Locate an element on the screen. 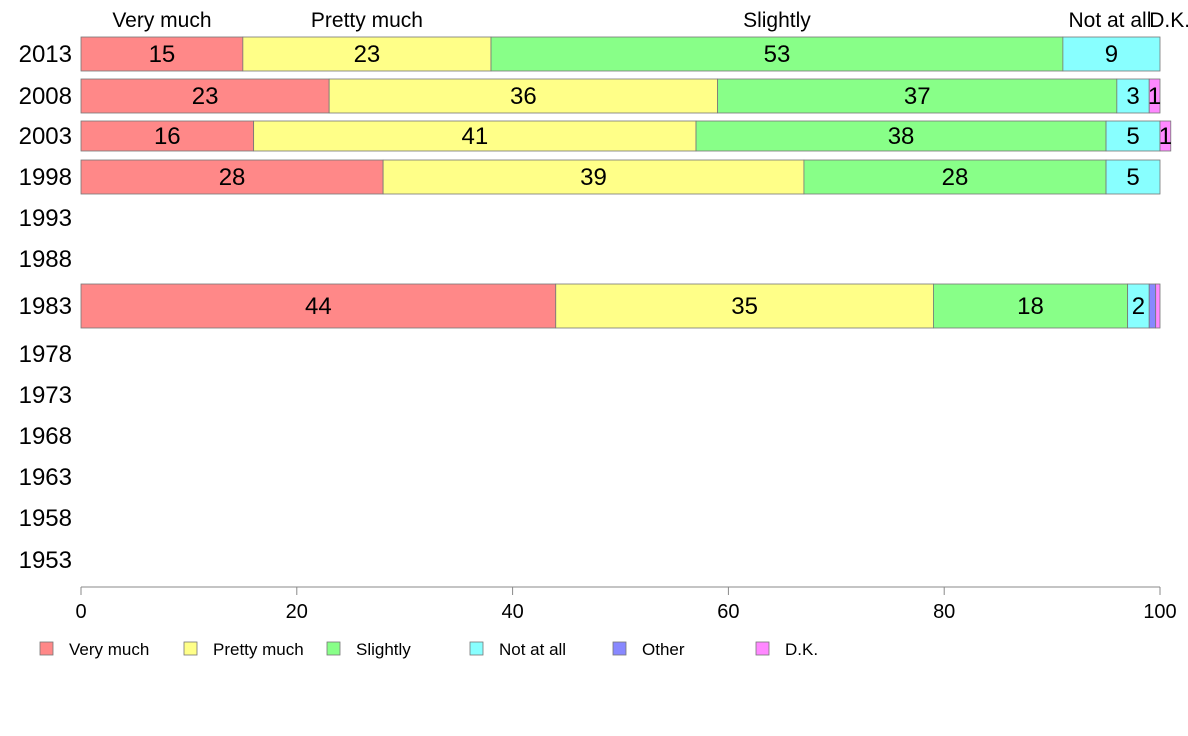 The image size is (1188, 736). legend-label-not-at-all: Not at all is located at coordinates (532, 649).